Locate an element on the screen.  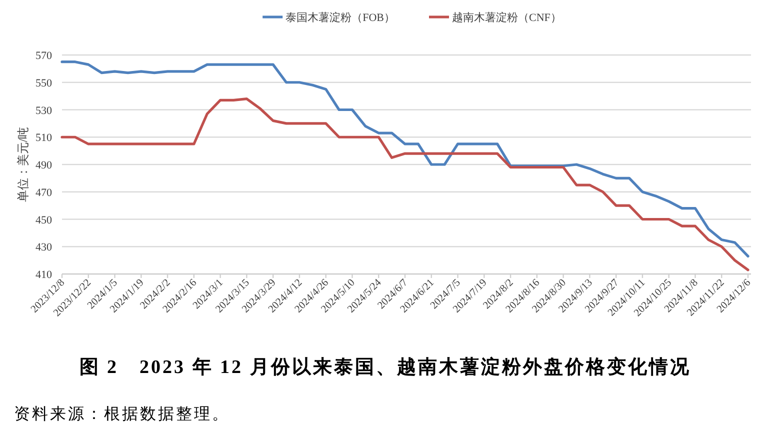
y-tick-label: 530 is located at coordinates (44, 110).